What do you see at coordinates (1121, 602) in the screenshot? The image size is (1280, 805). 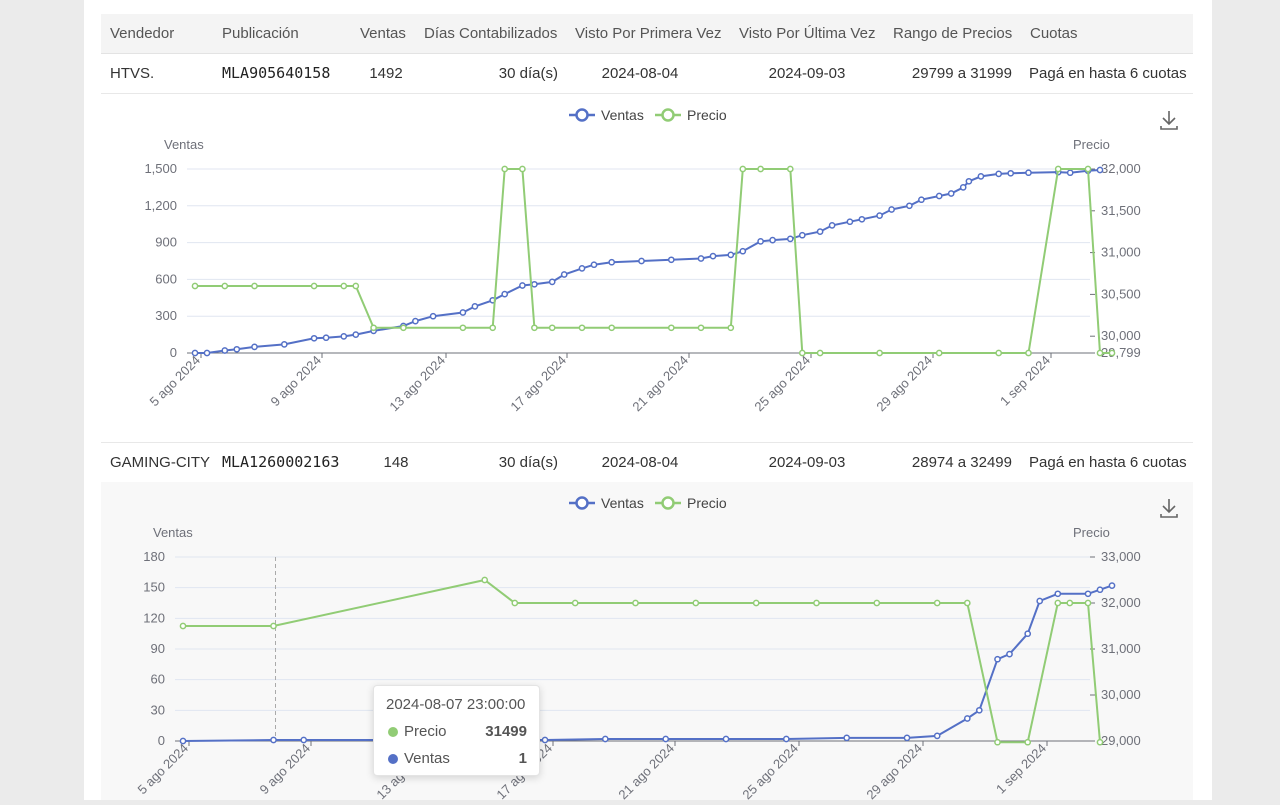 I see `y-right-tick-label: 32,000` at bounding box center [1121, 602].